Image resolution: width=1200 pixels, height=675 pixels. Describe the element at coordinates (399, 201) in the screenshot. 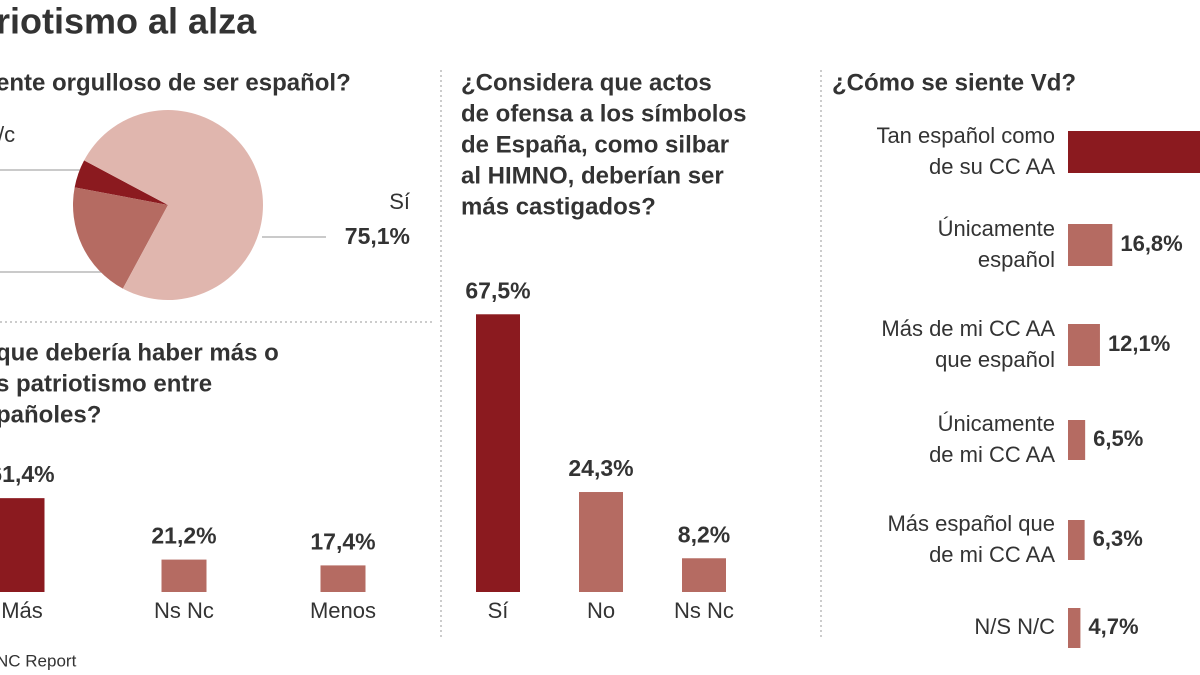

I see `slice-label: Sí` at that location.